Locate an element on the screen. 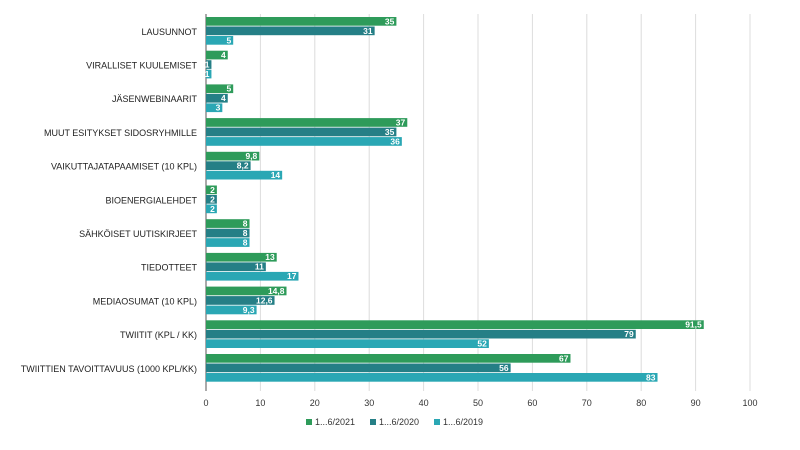  x-tick-label: 0 is located at coordinates (205, 403).